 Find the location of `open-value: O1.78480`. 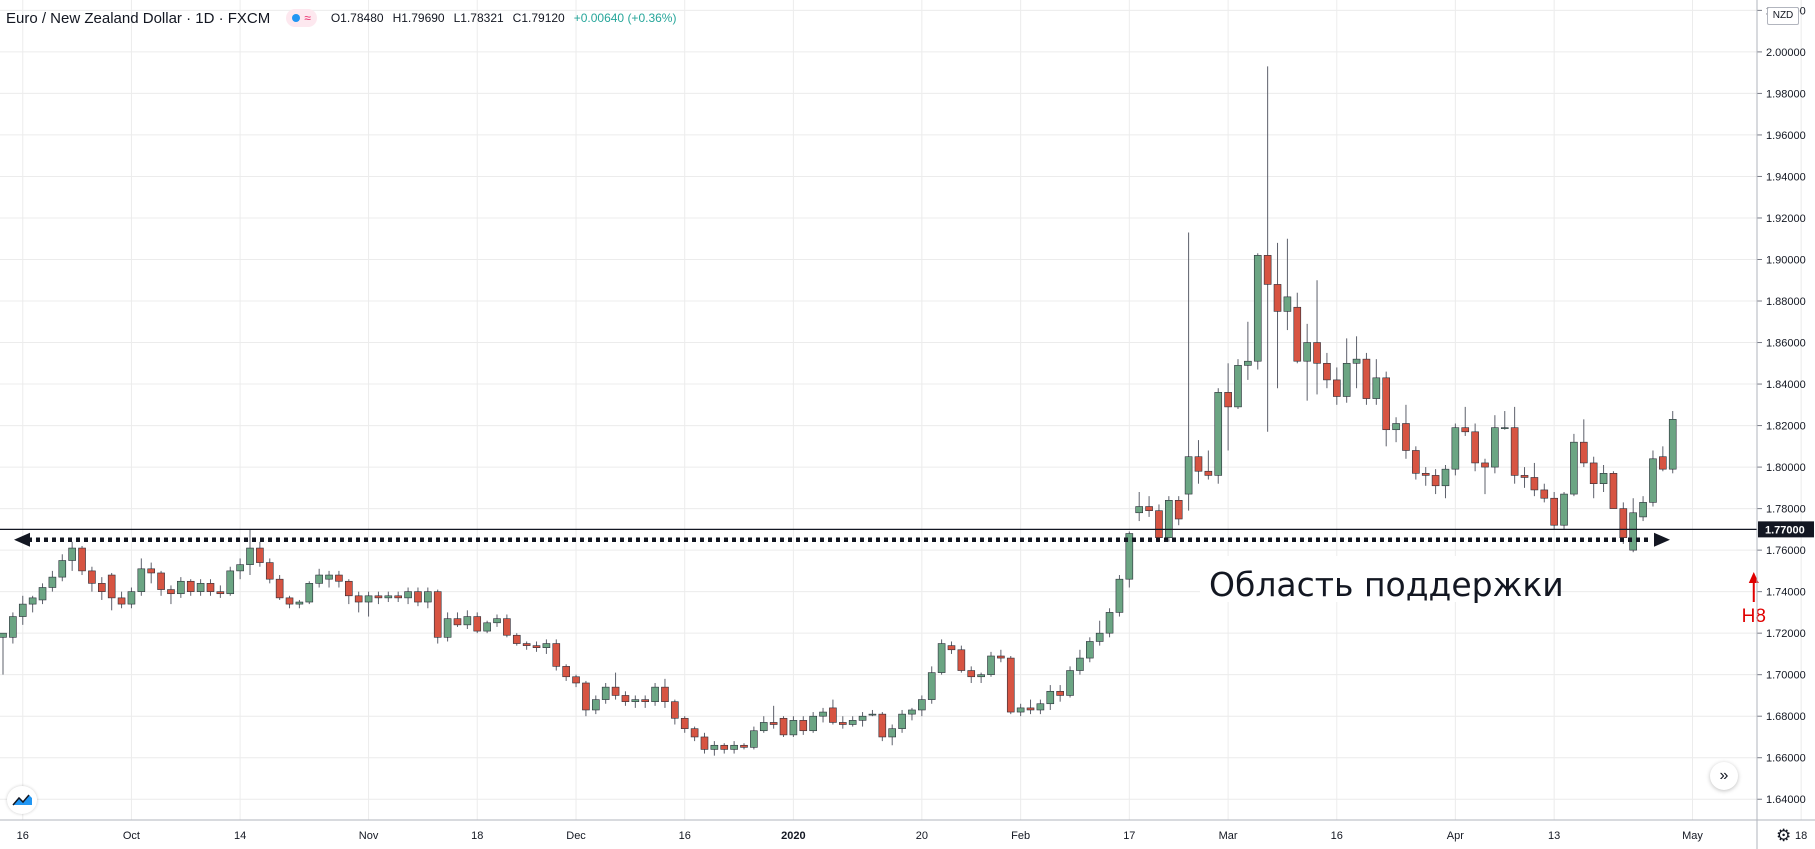

open-value: O1.78480 is located at coordinates (357, 18).